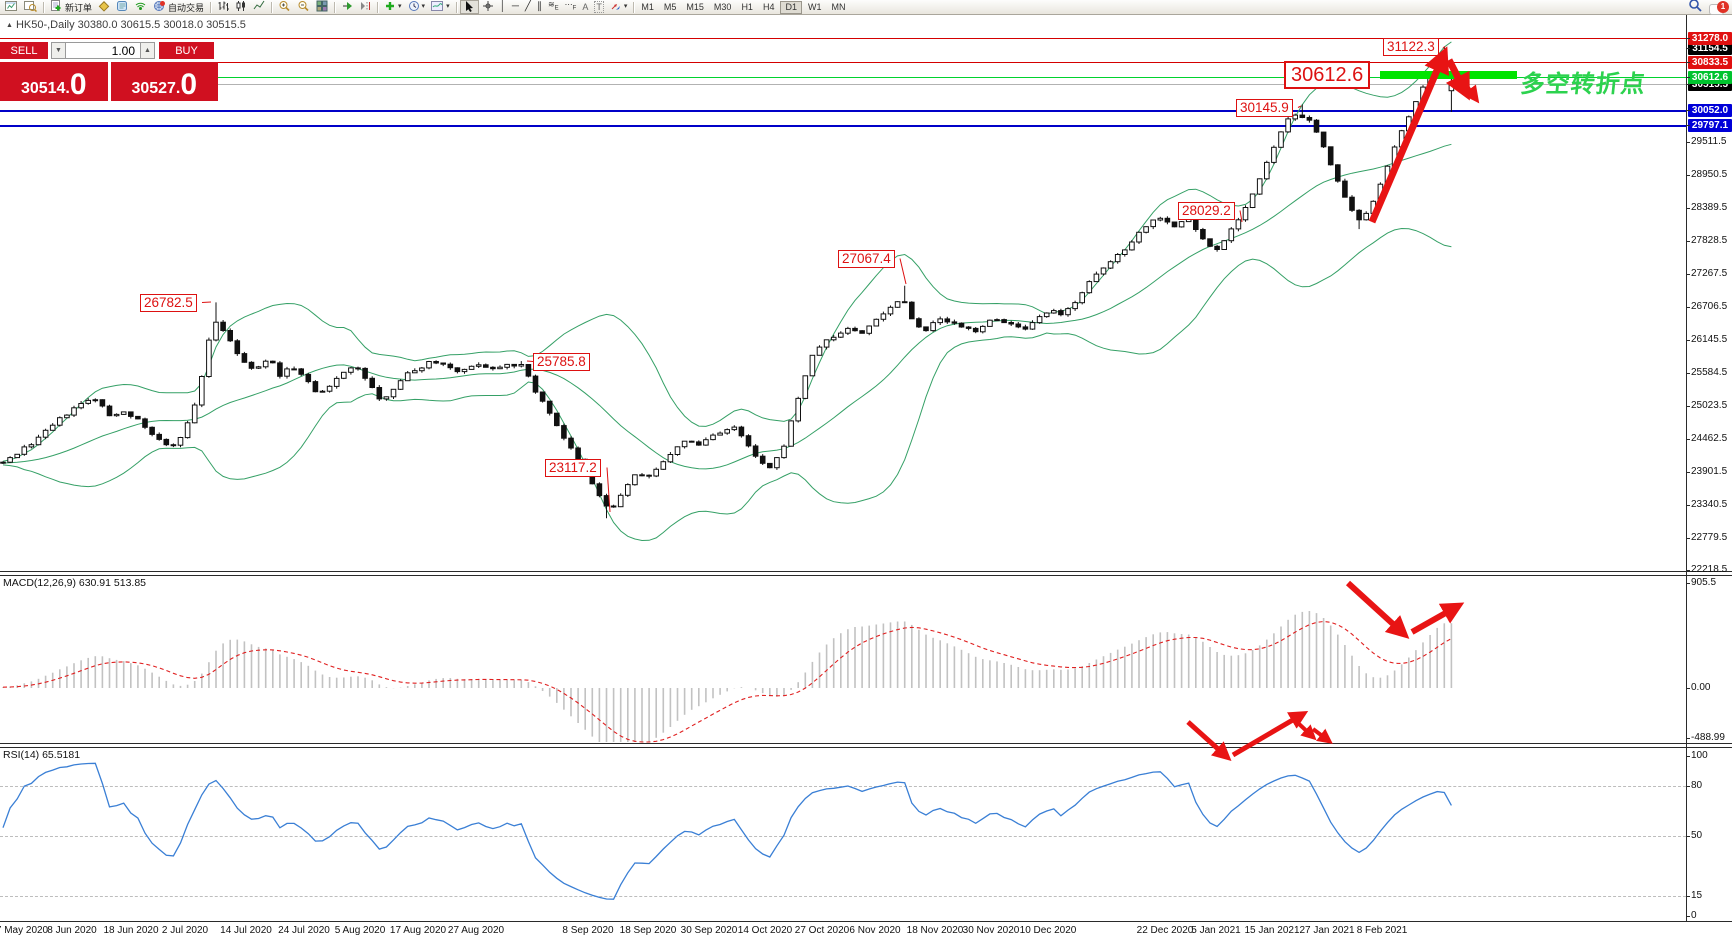 The width and height of the screenshot is (1732, 940). I want to click on price-axis-label: 28950.5, so click(1709, 174).